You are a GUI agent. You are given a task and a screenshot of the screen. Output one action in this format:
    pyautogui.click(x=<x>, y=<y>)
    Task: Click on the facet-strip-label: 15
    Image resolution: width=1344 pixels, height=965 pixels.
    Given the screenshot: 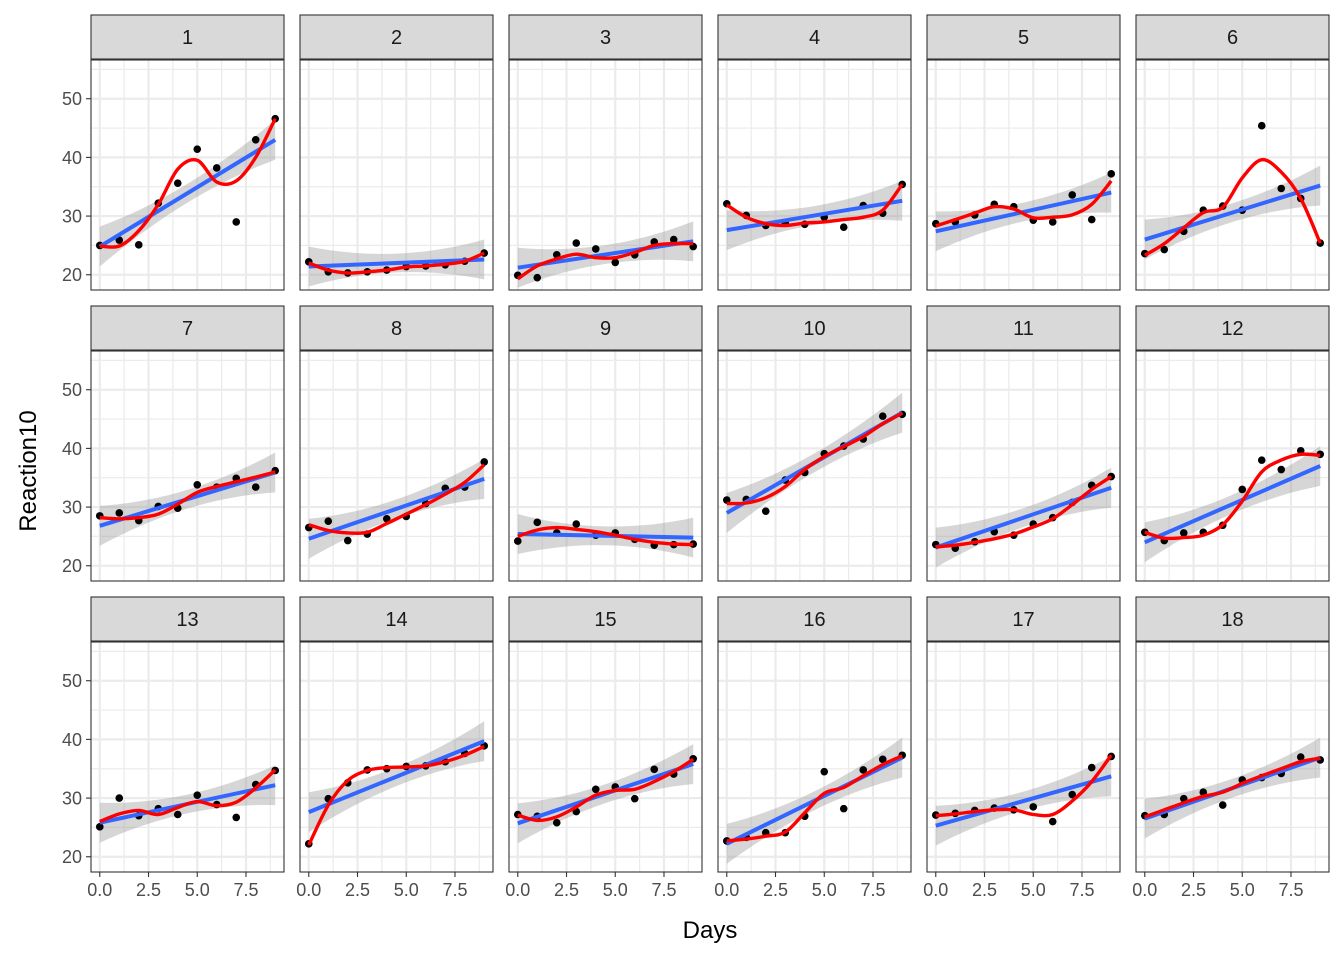 What is the action you would take?
    pyautogui.click(x=605, y=620)
    